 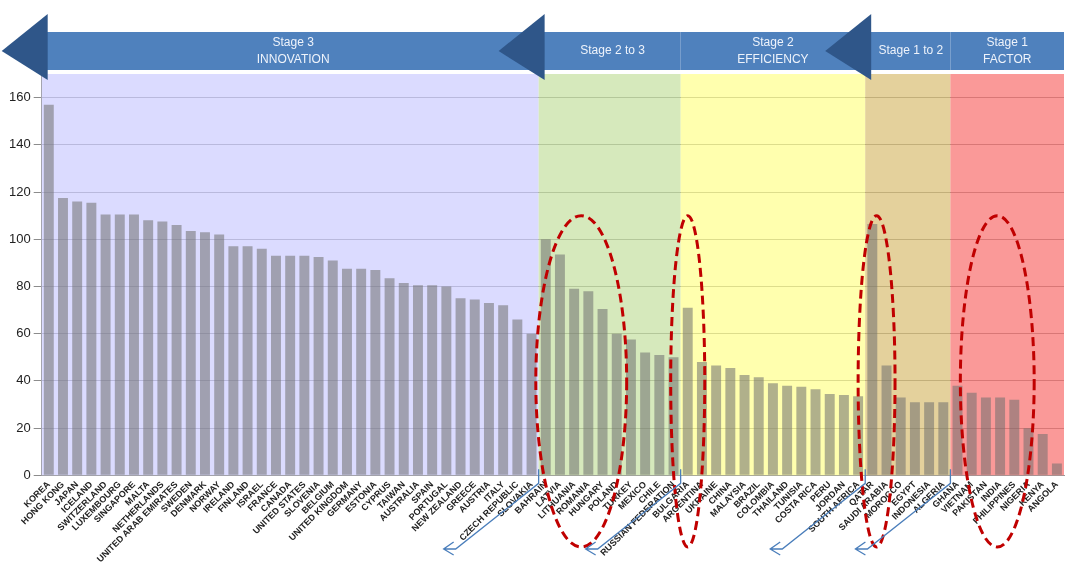 I want to click on band-label: Stage 1 FACTOR, so click(x=1007, y=50).